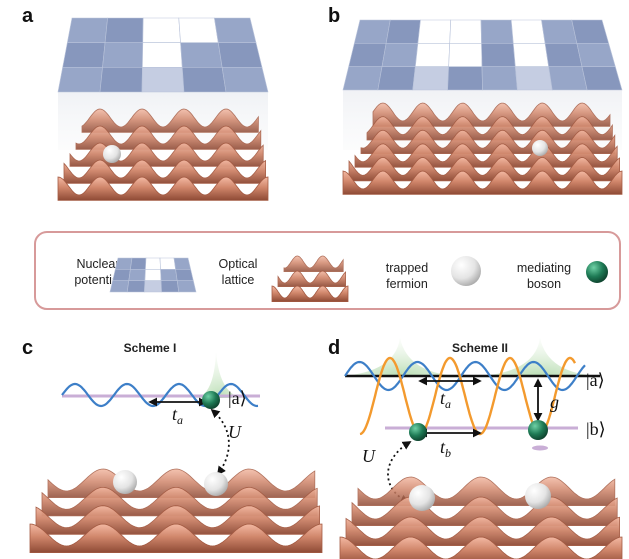  I want to click on legend-optical-line2: lattice, so click(238, 280).